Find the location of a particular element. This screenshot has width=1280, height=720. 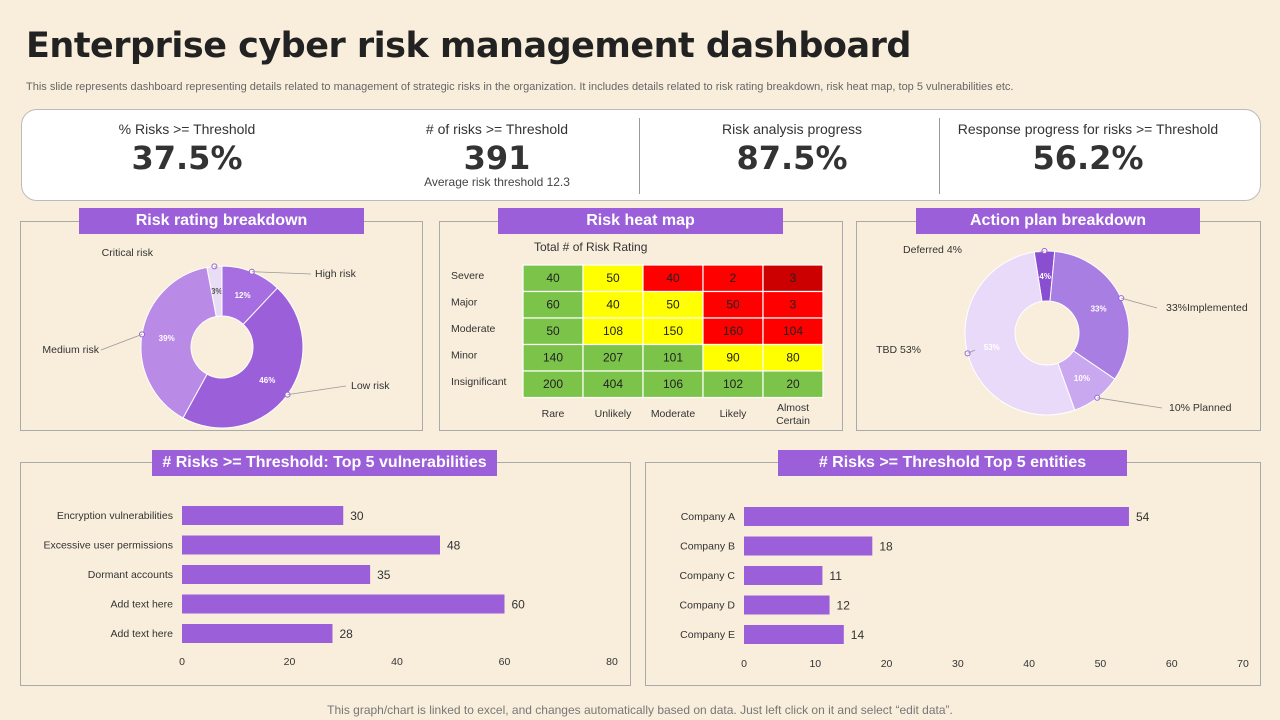

heat-cell-value: 404 is located at coordinates (613, 384).